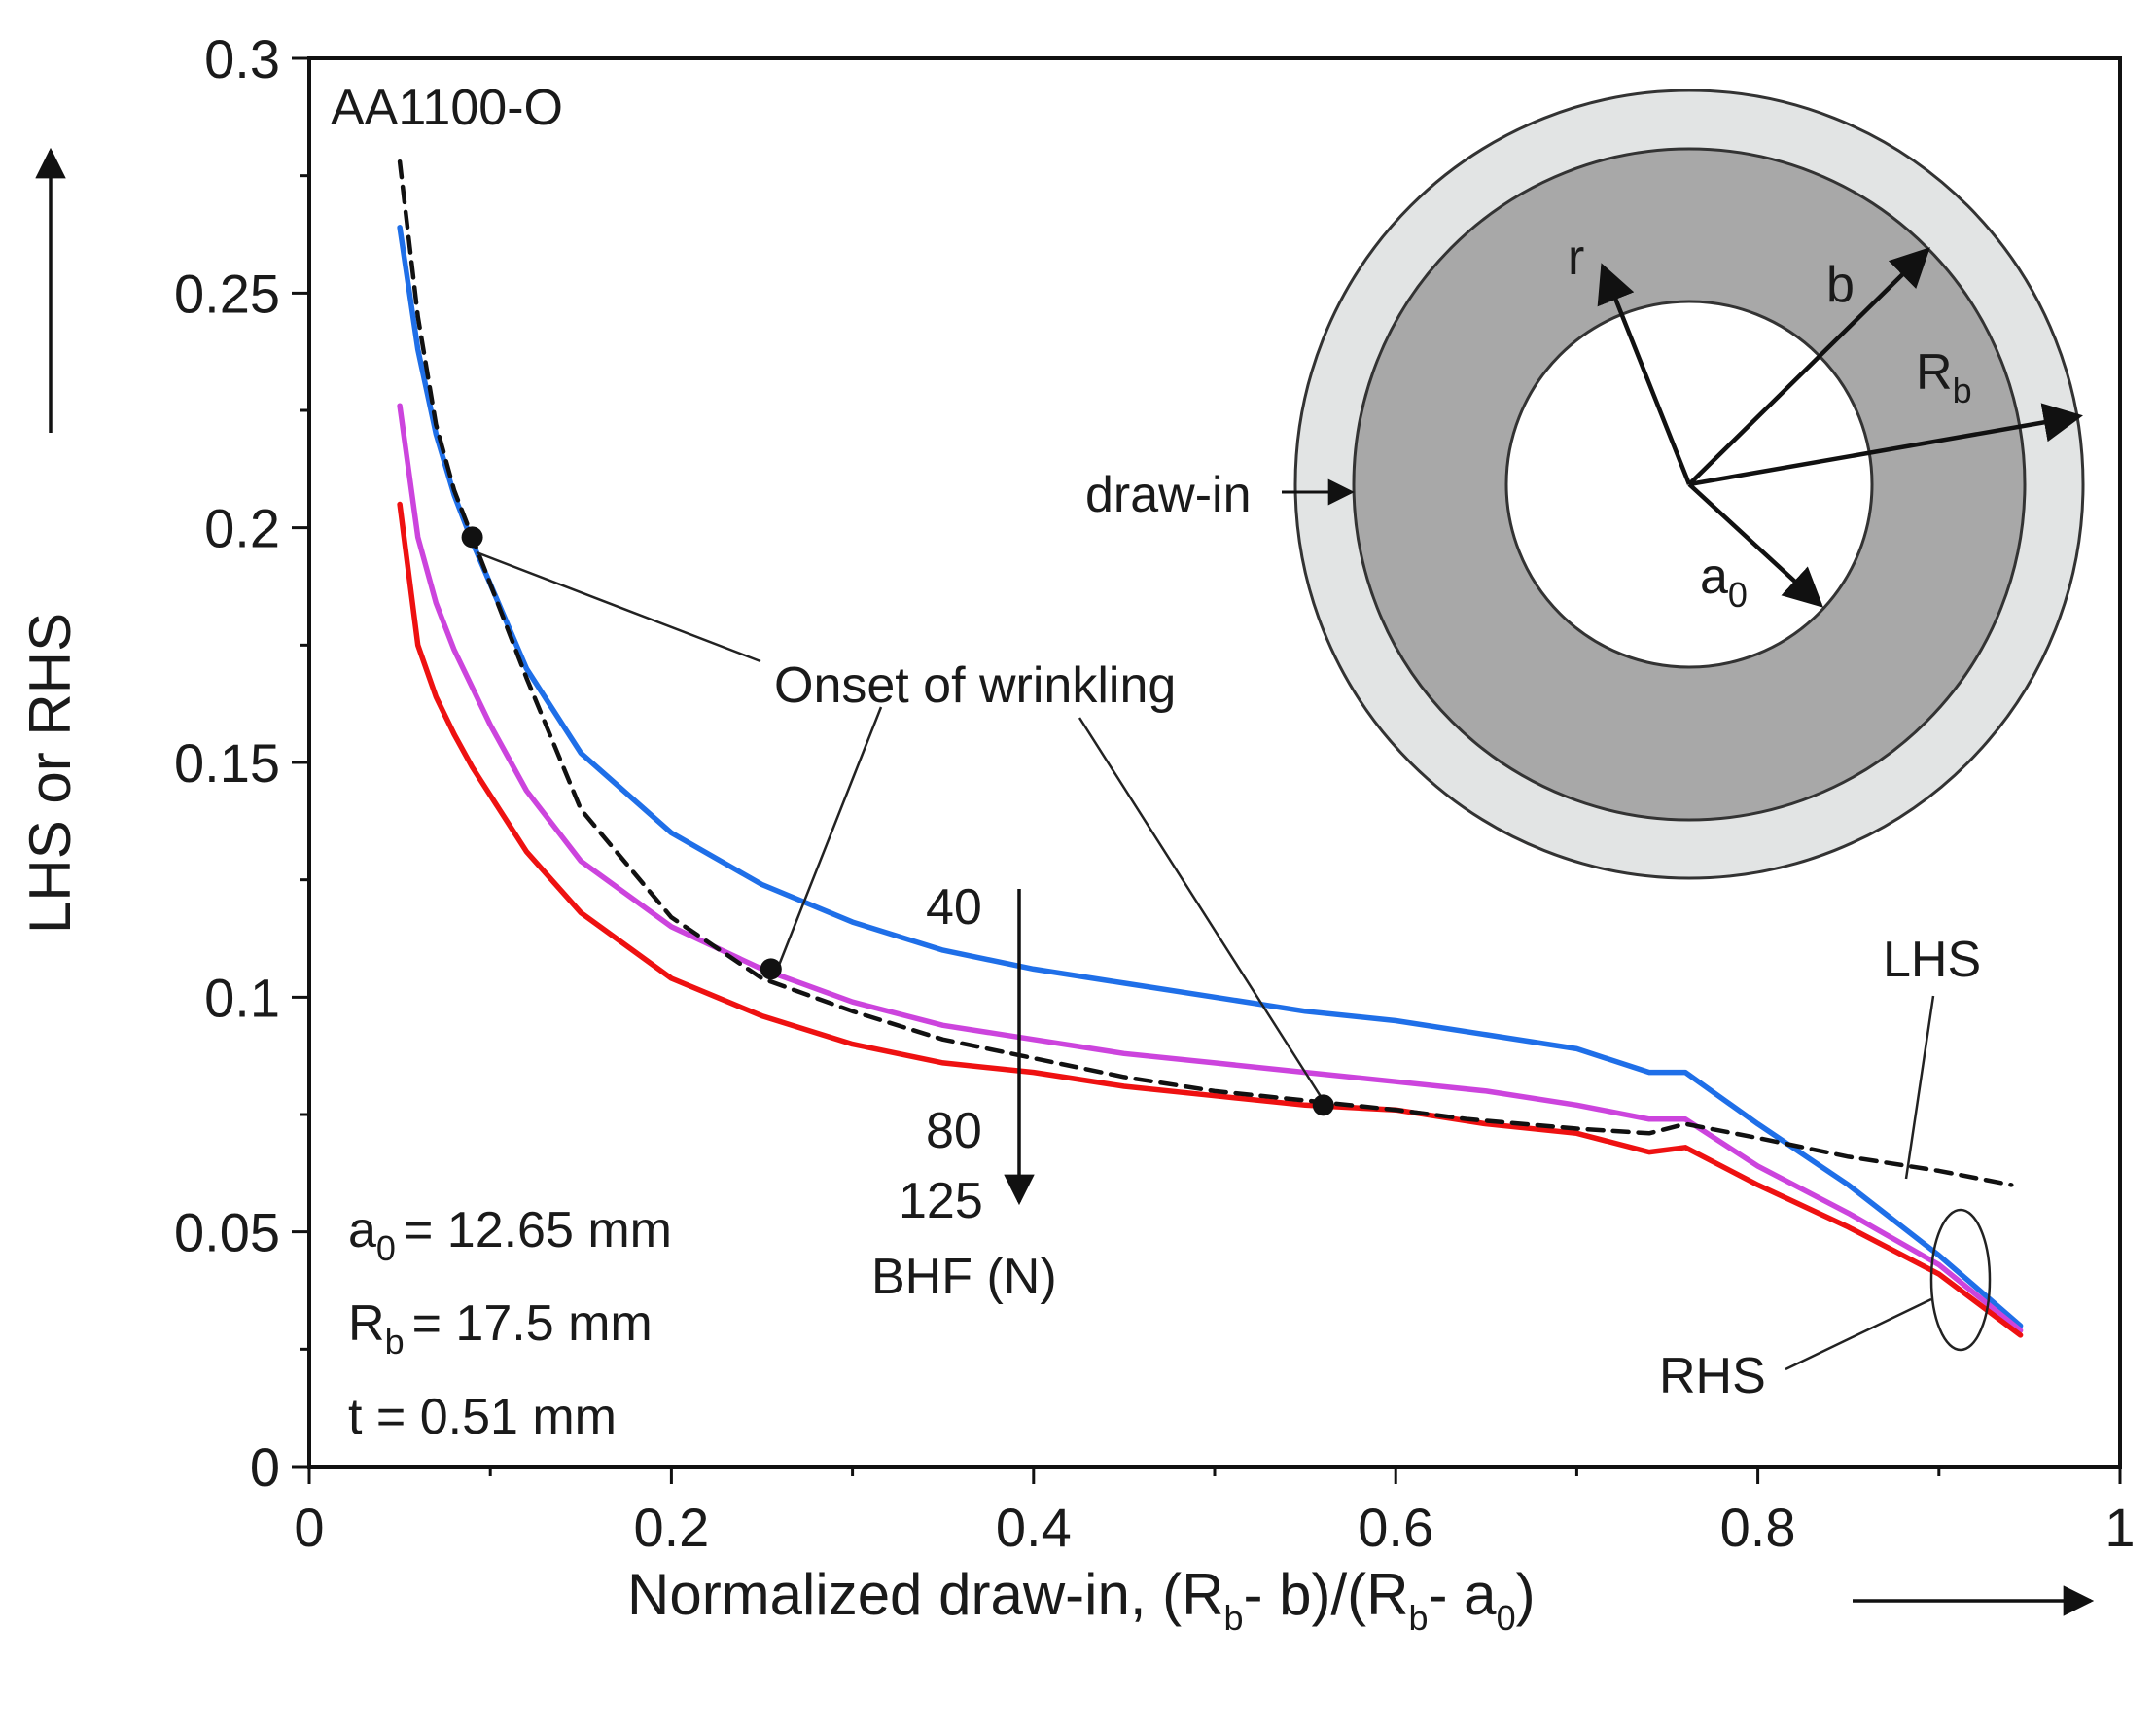  Describe the element at coordinates (1081, 1600) in the screenshot. I see `x-axis-title: Normalized draw-in, (Rb- b)/(Rb- a0)` at that location.